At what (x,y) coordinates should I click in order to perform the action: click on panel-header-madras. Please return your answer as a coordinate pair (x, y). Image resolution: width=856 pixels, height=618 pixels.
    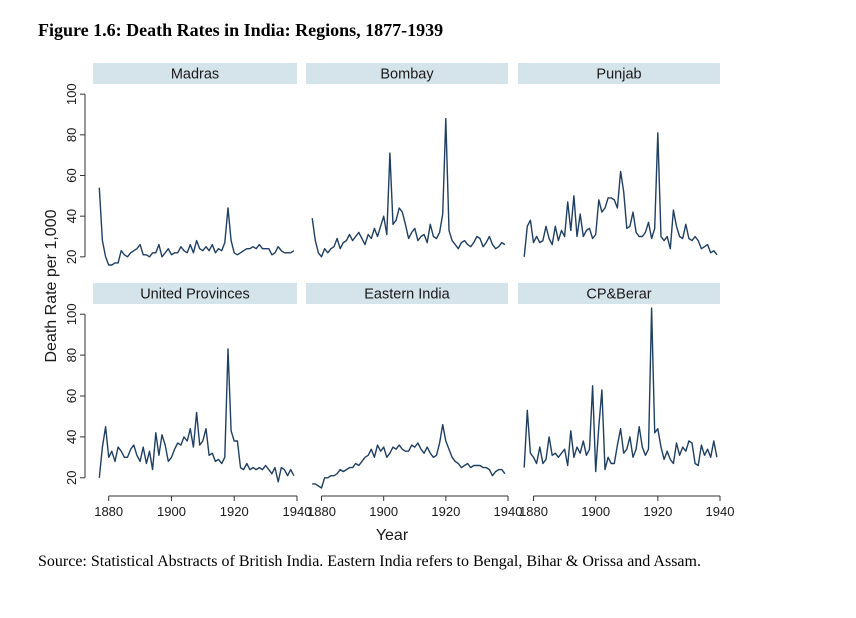
    Looking at the image, I should click on (195, 73).